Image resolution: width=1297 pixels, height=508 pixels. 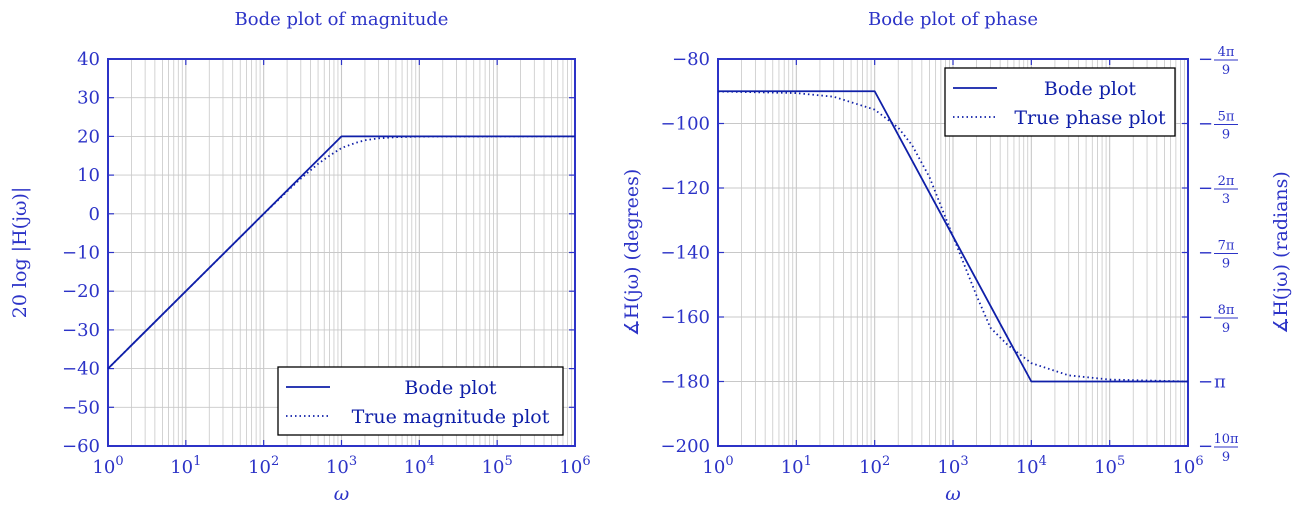 What do you see at coordinates (1226, 52) in the screenshot?
I see `y-right-tick-numerator: 4π` at bounding box center [1226, 52].